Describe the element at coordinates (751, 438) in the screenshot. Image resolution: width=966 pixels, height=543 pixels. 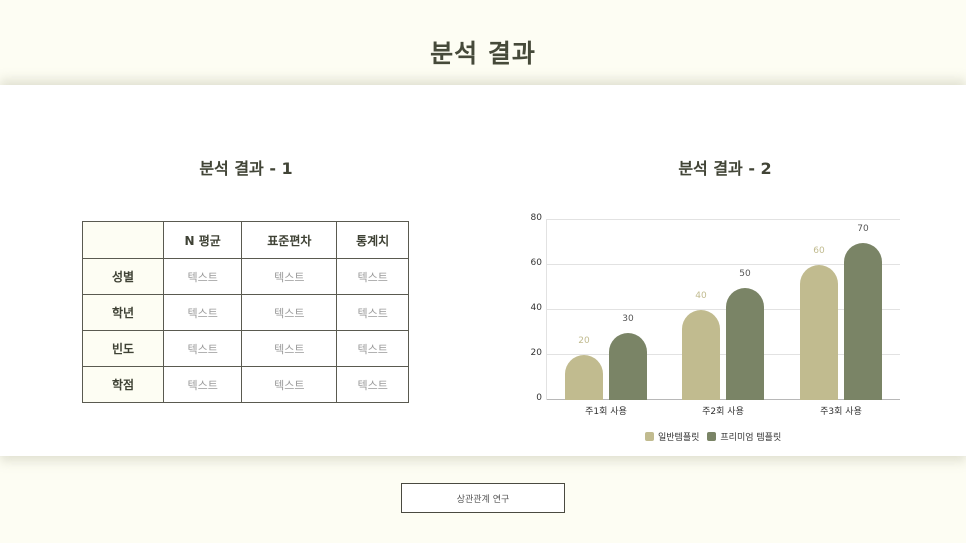
I see `legend-label-premium: 프리미엄 템플릿` at that location.